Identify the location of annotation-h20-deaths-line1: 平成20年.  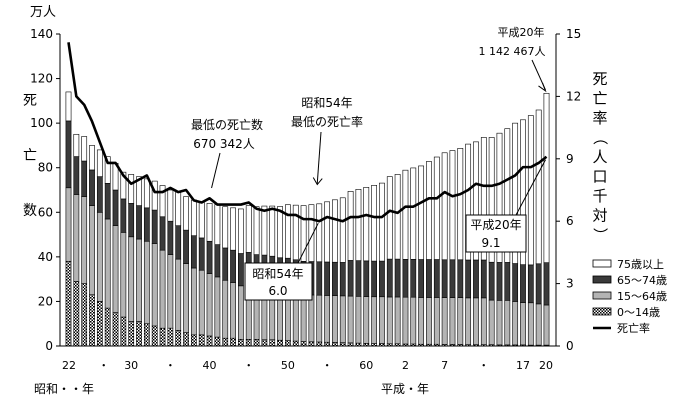
(521, 32).